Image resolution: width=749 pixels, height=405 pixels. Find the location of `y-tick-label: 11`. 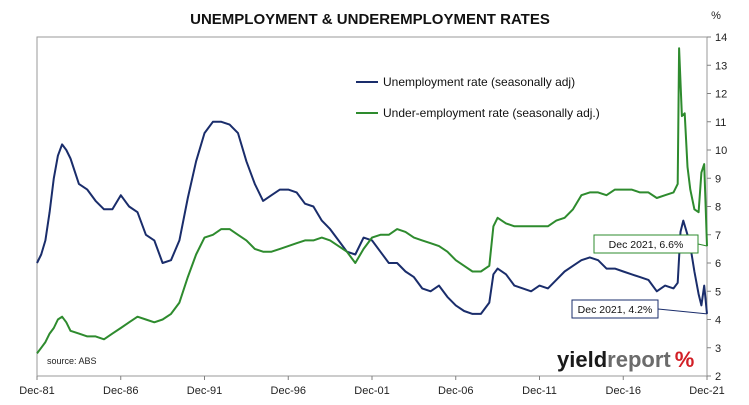

y-tick-label: 11 is located at coordinates (720, 123).